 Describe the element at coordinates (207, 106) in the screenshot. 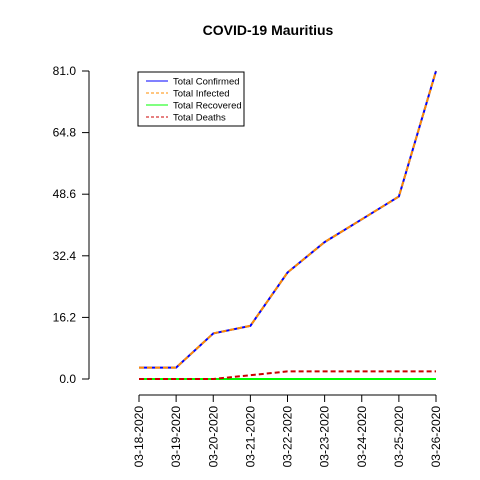

I see `legend-label: Total Recovered` at that location.